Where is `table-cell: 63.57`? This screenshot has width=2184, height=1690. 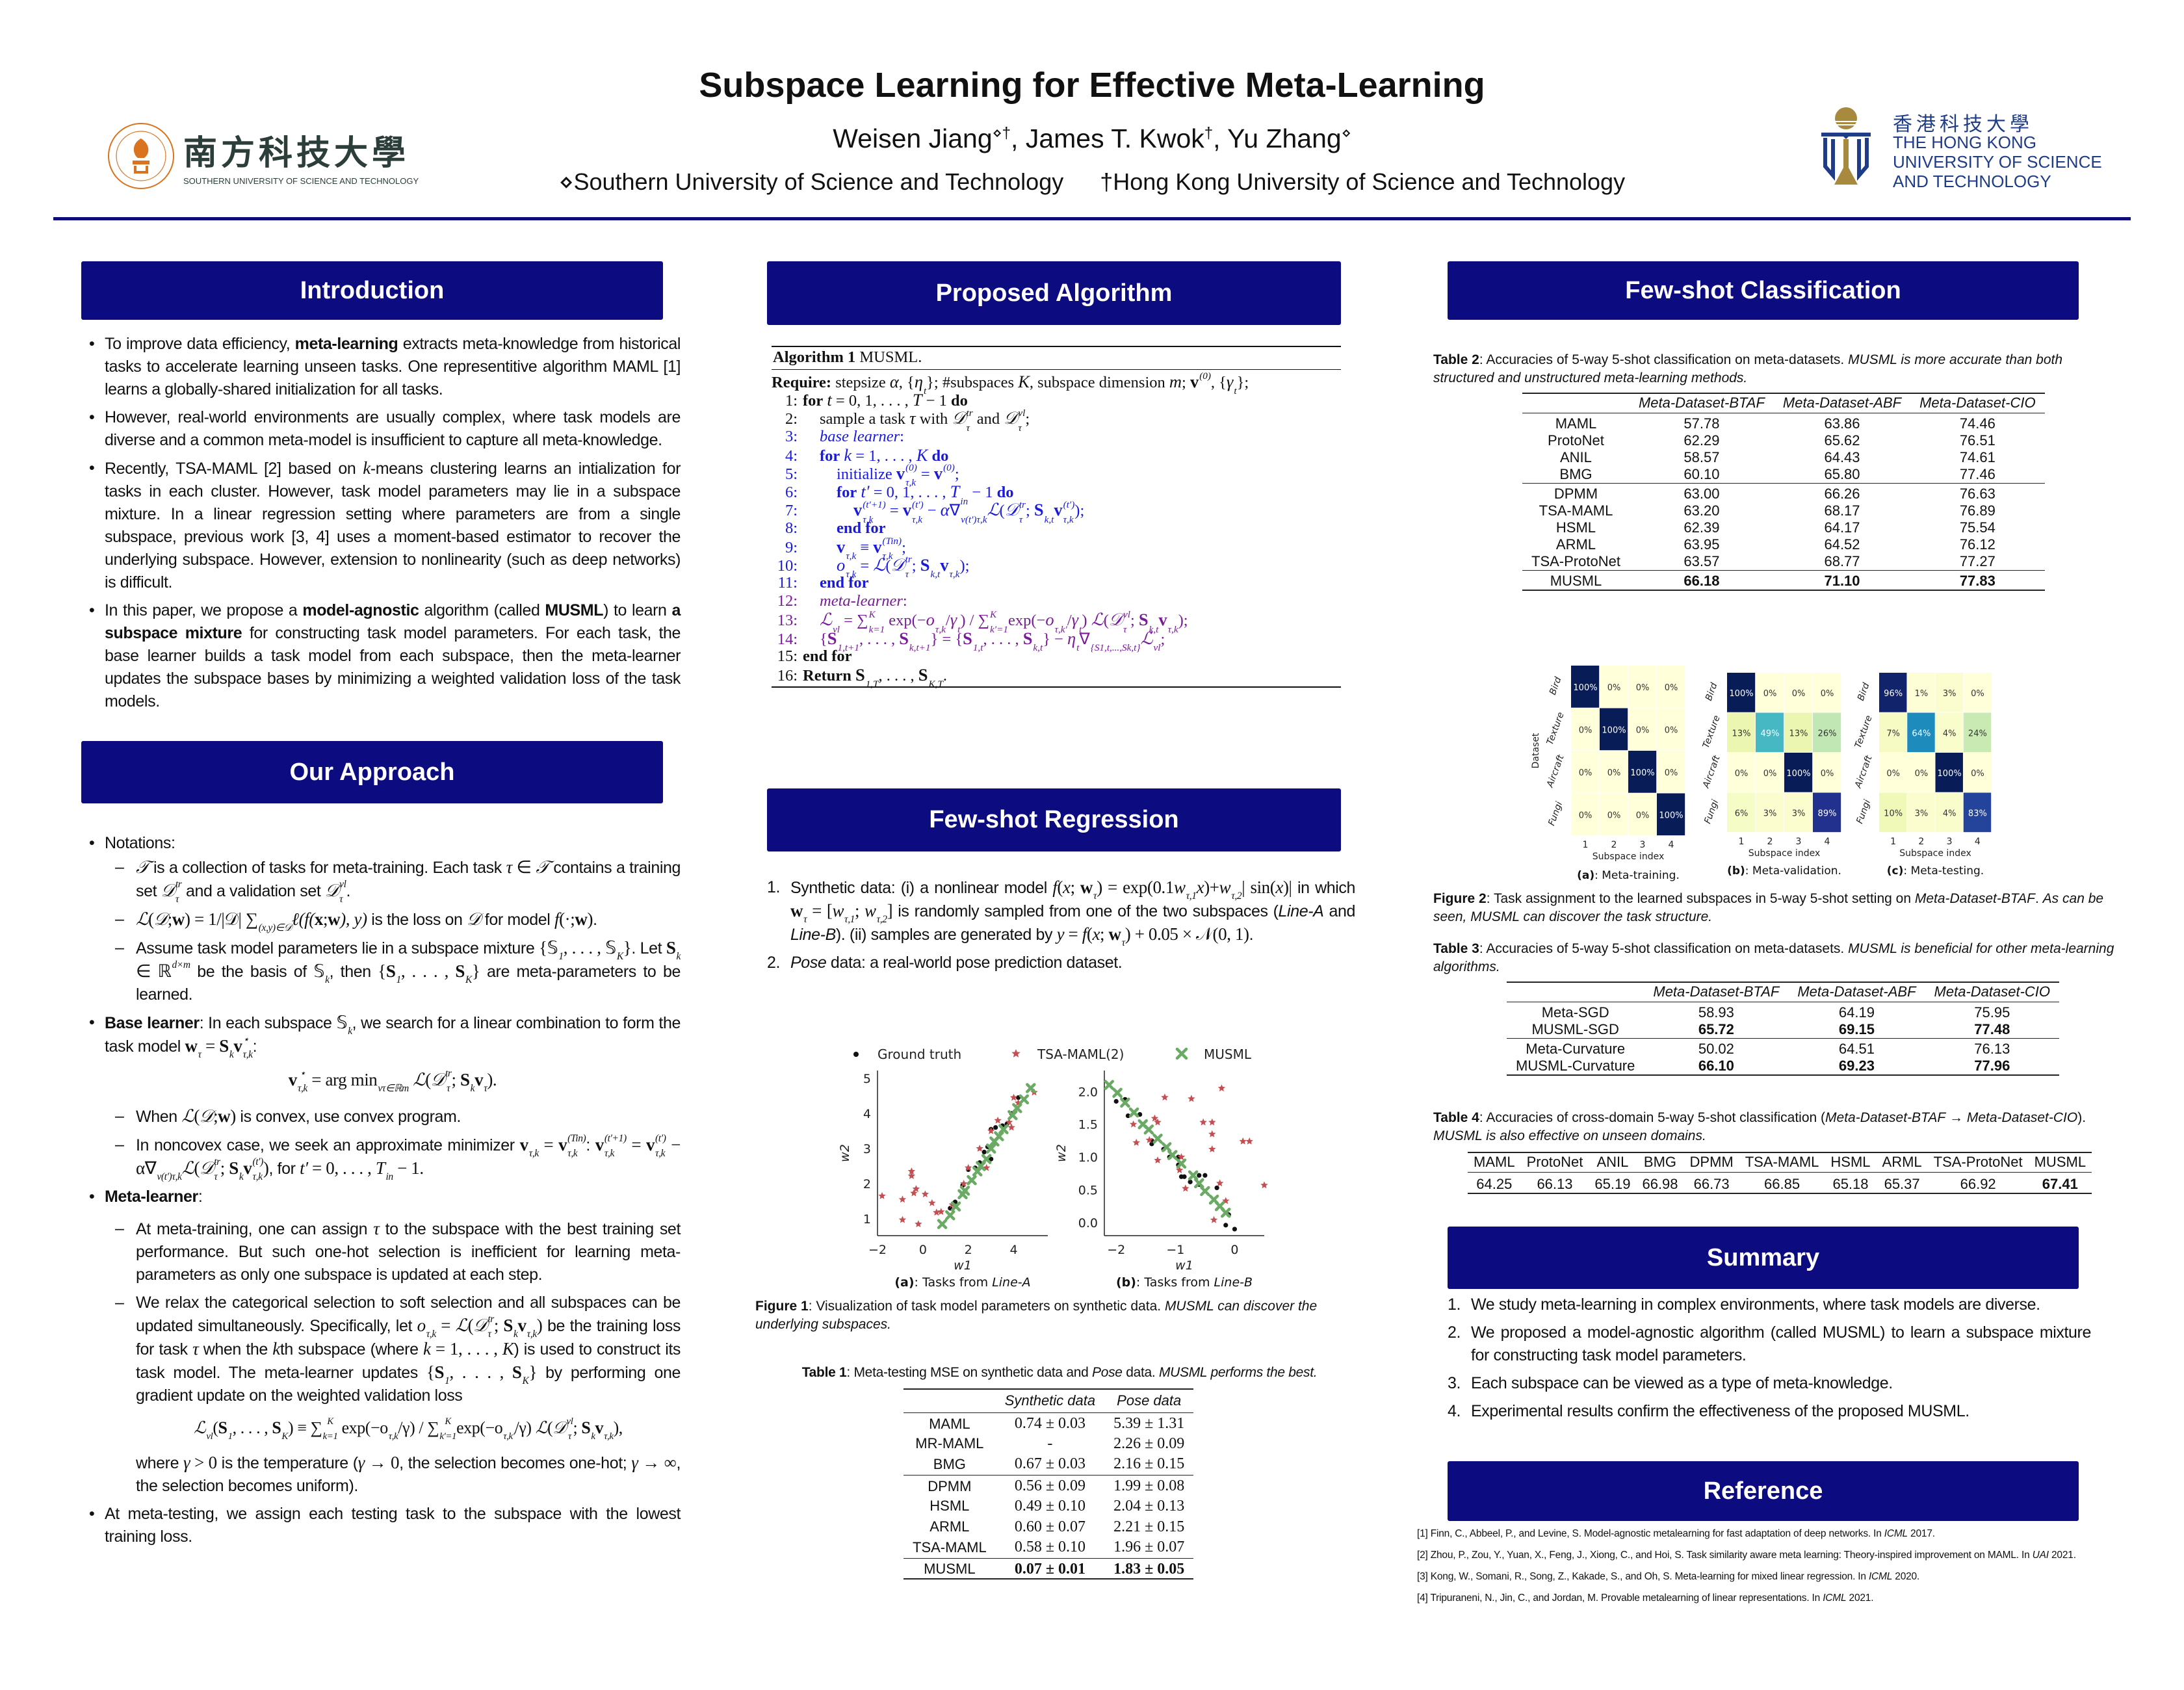
table-cell: 63.57 is located at coordinates (1702, 561).